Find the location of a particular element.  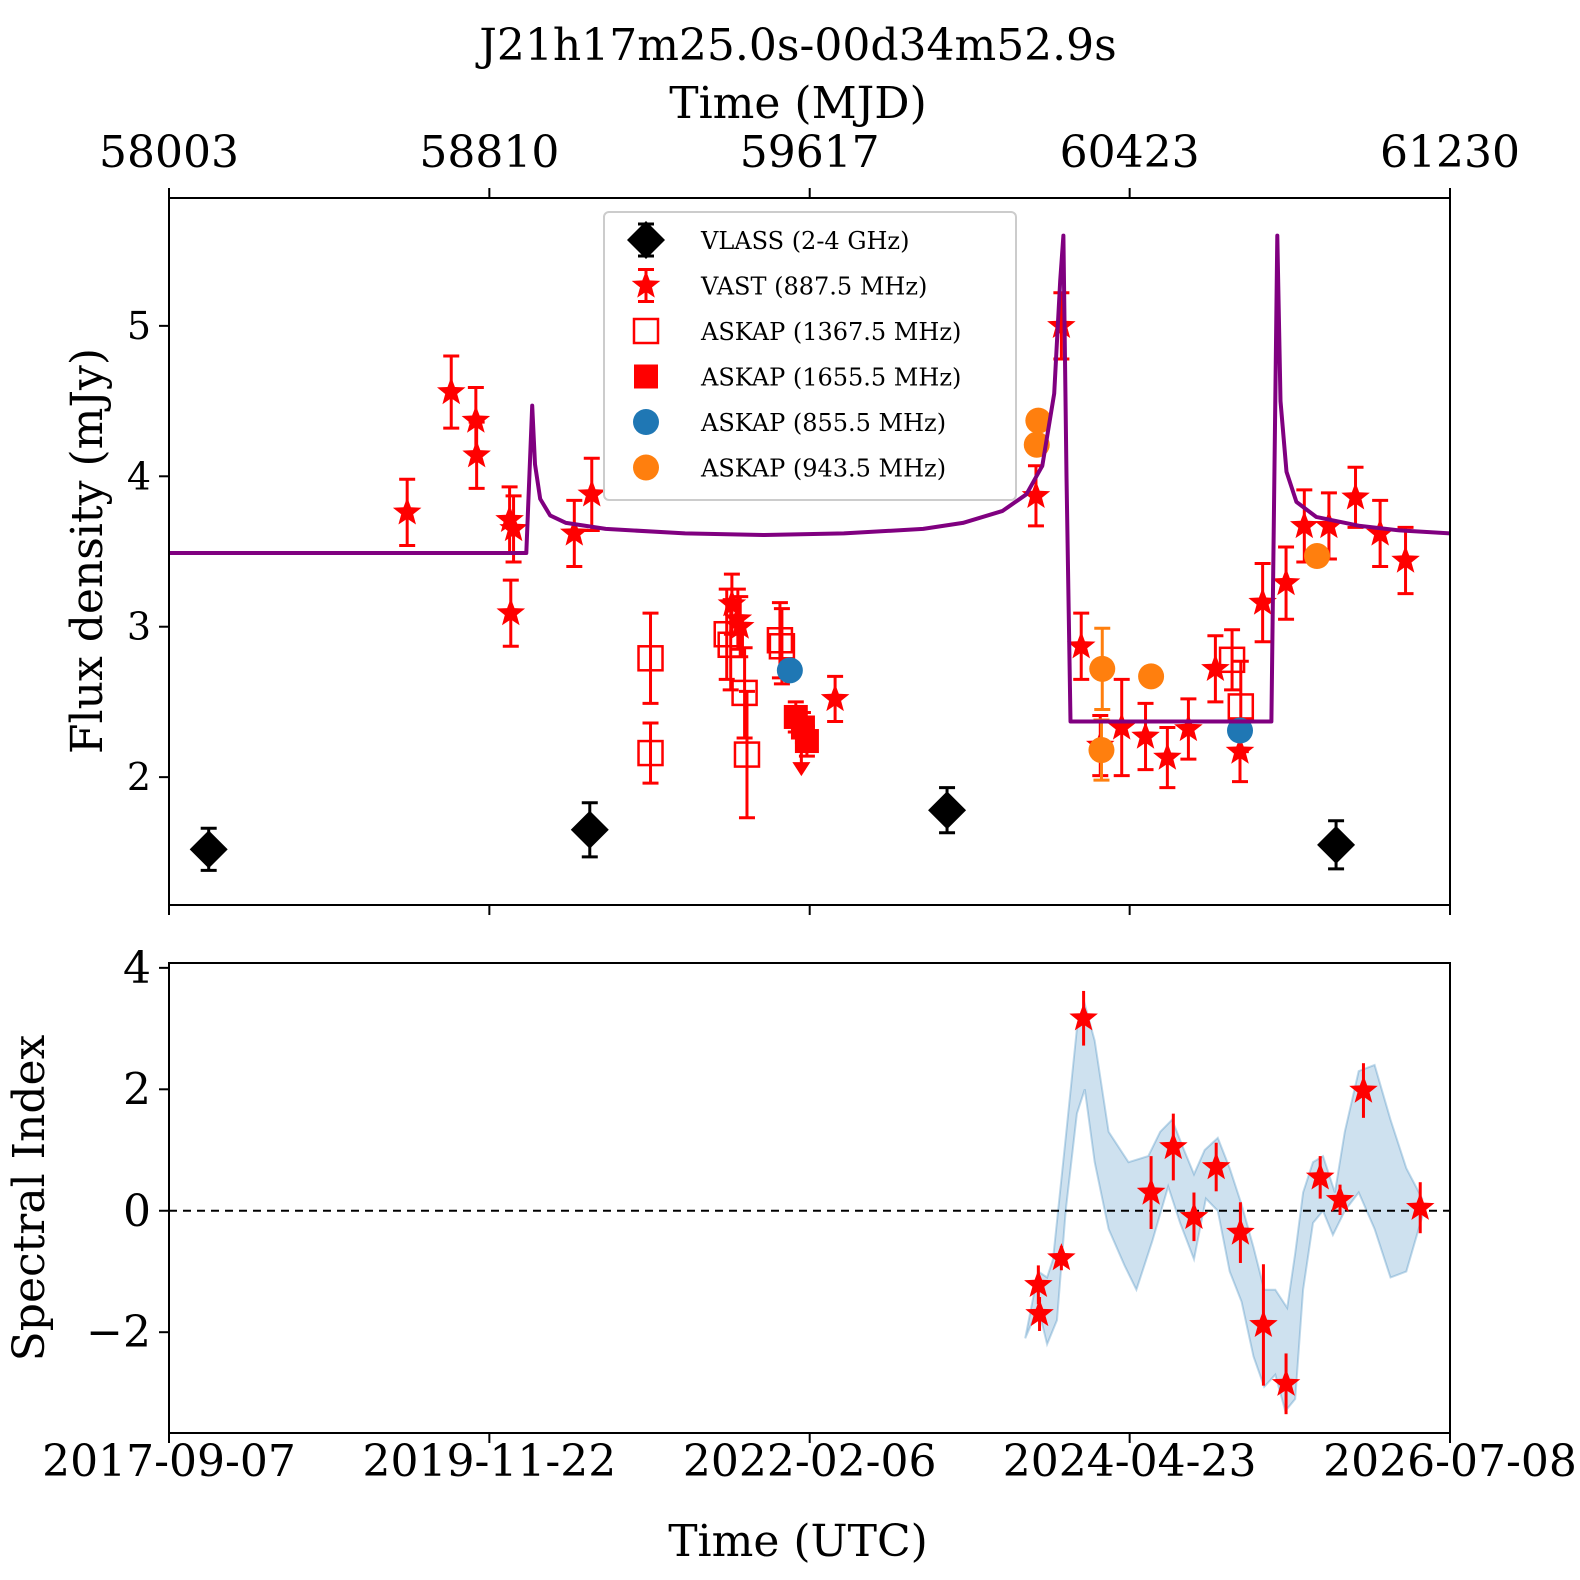

legend-label: ASKAP (855.5 MHz) is located at coordinates (823, 423).